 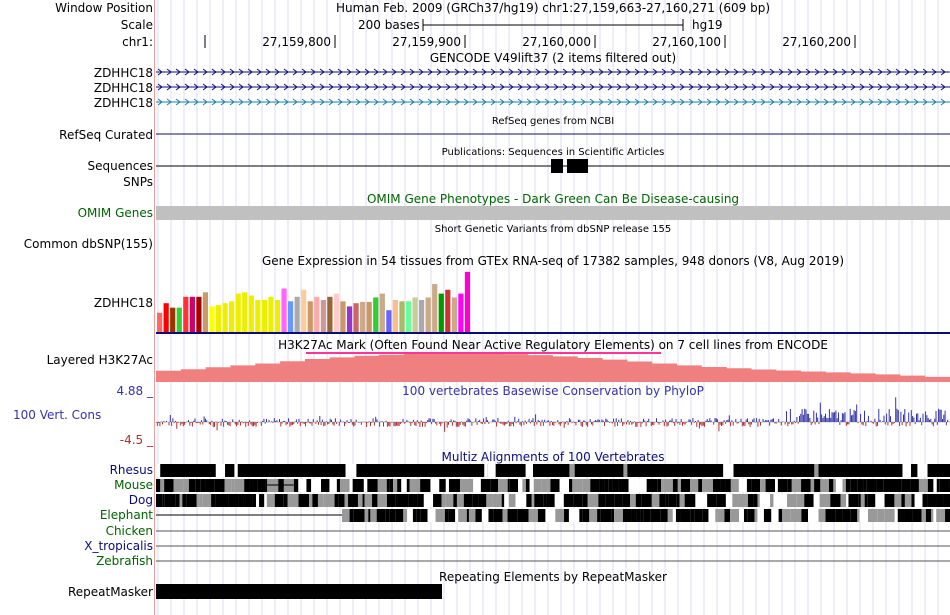 I want to click on multiz-species-label: Dog, so click(x=140, y=500).